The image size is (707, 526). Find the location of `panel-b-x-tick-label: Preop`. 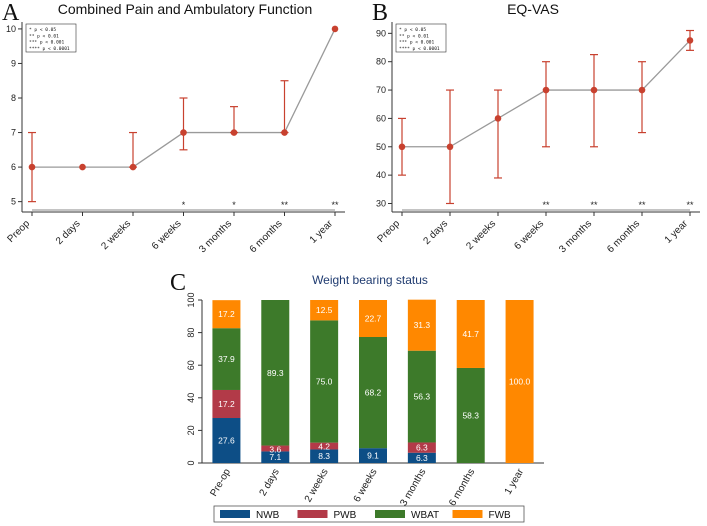

panel-b-x-tick-label: Preop is located at coordinates (388, 231).